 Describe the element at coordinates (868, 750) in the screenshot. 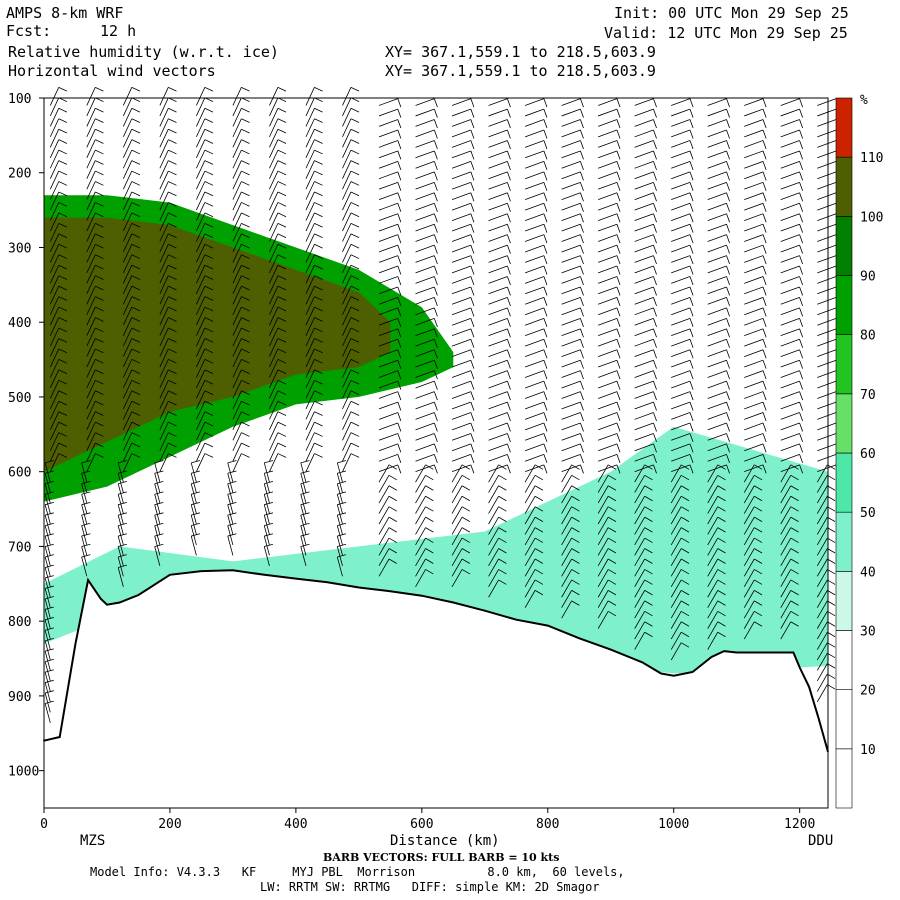

I see `colorbar-label: 10` at that location.